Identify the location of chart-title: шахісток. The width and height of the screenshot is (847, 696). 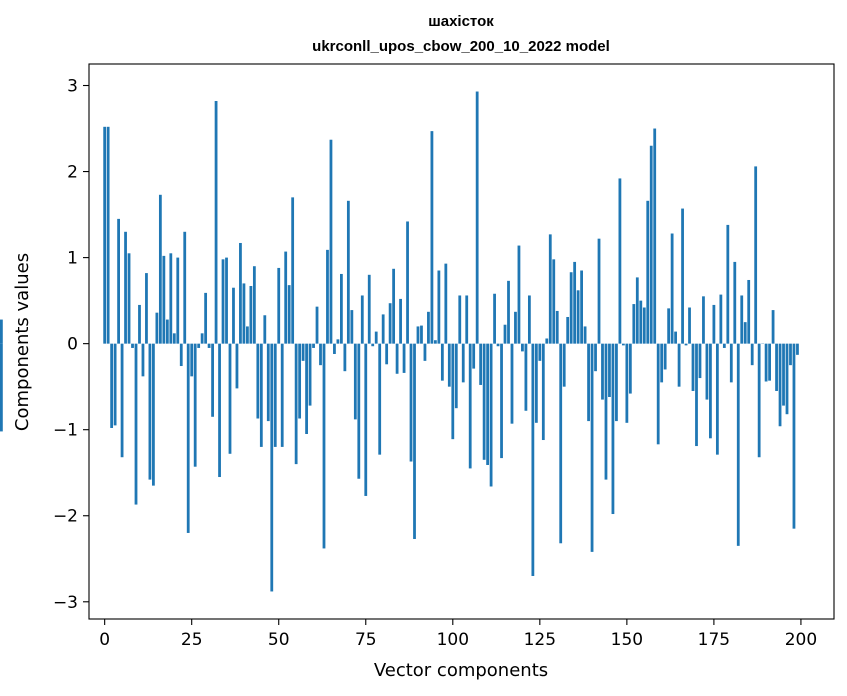
(461, 21).